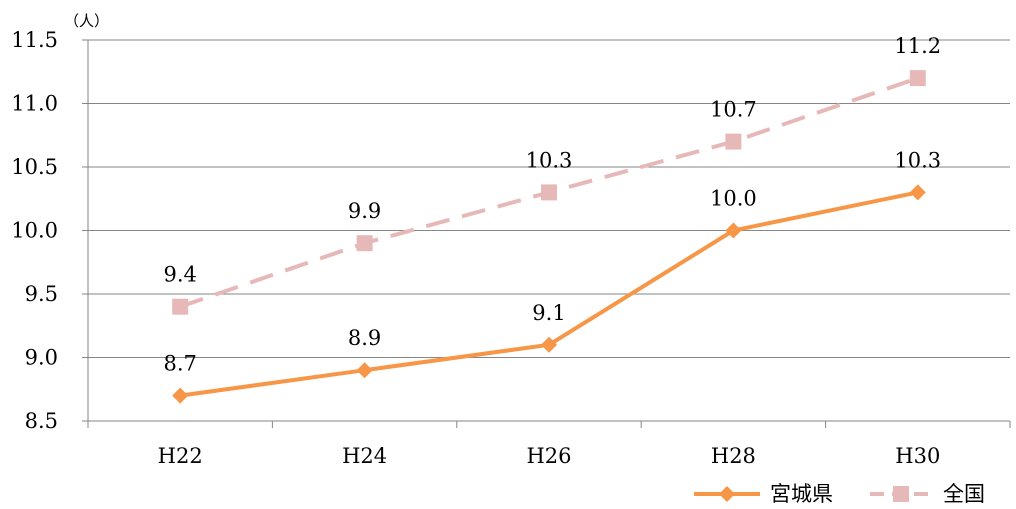 This screenshot has height=509, width=1016. Describe the element at coordinates (86, 21) in the screenshot. I see `y-axis-unit-label: （人）` at that location.